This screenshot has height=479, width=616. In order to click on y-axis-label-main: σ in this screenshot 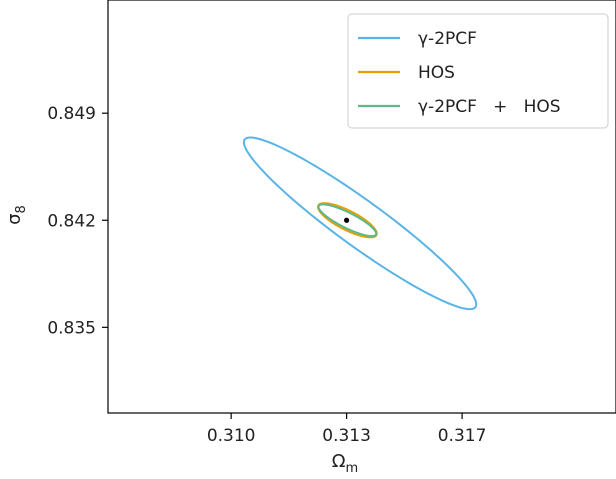, I will do `click(14, 218)`.